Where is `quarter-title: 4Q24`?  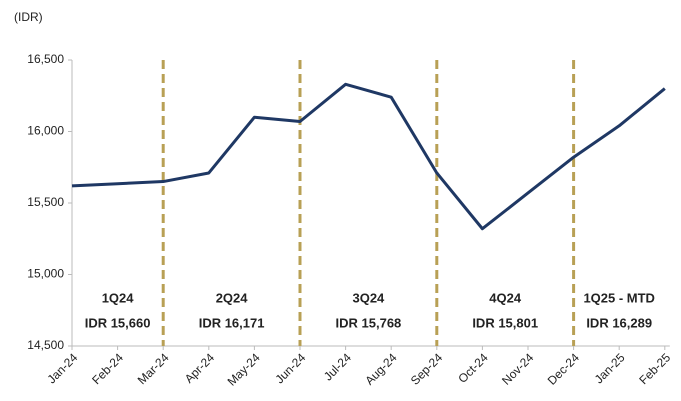
quarter-title: 4Q24 is located at coordinates (505, 297).